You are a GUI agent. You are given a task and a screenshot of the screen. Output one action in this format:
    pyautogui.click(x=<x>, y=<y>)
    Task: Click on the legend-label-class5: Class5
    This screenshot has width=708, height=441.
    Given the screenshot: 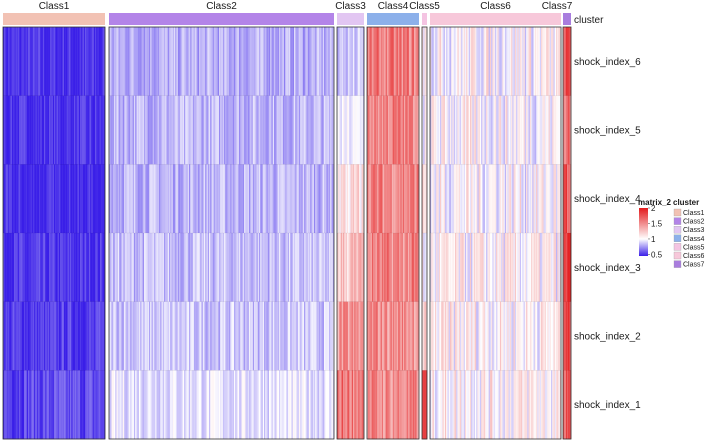 What is the action you would take?
    pyautogui.click(x=694, y=247)
    